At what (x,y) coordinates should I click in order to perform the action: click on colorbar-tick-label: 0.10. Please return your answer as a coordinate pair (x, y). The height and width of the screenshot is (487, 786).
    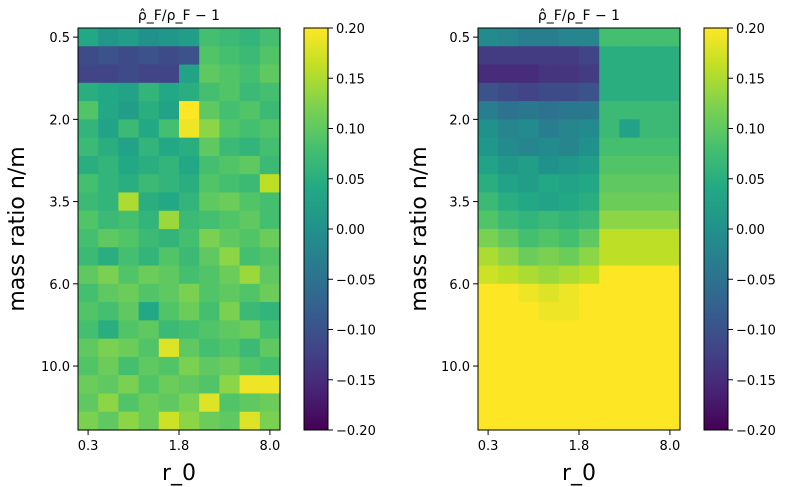
    Looking at the image, I should click on (350, 130).